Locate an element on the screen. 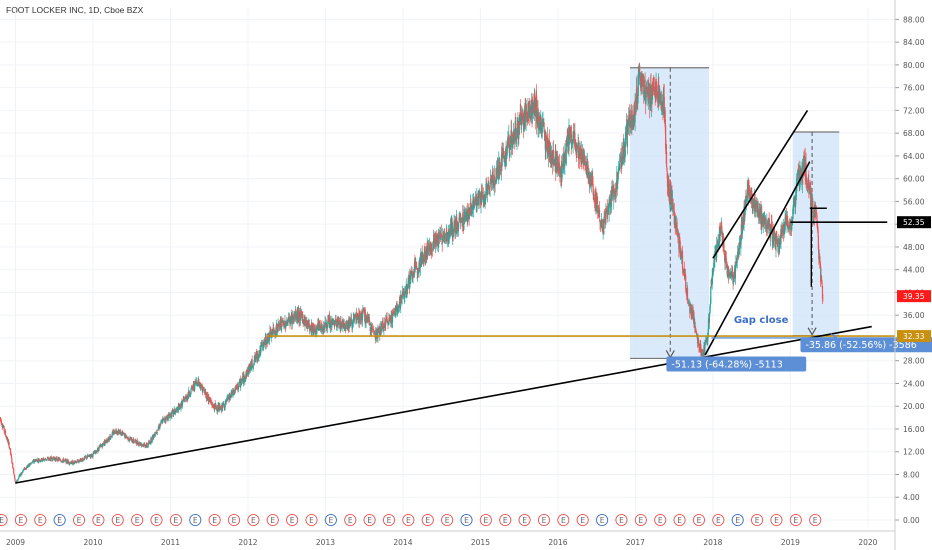 The width and height of the screenshot is (932, 550). x-tick-label: 2011 is located at coordinates (170, 542).